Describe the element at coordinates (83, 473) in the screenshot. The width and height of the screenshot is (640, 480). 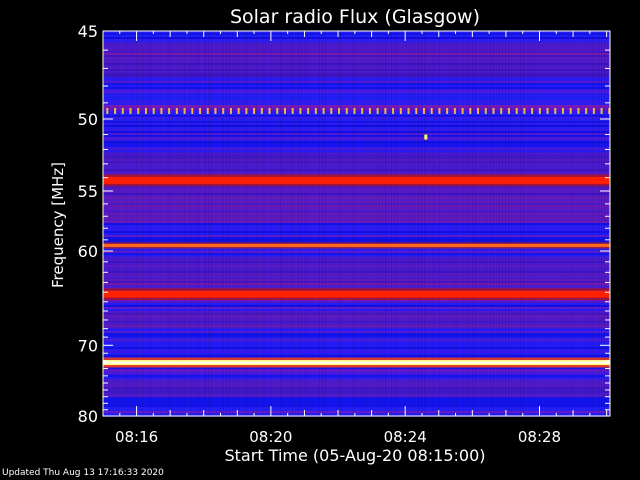
I see `update-timestamp: Updated Thu Aug 13 17:16:33 2020` at that location.